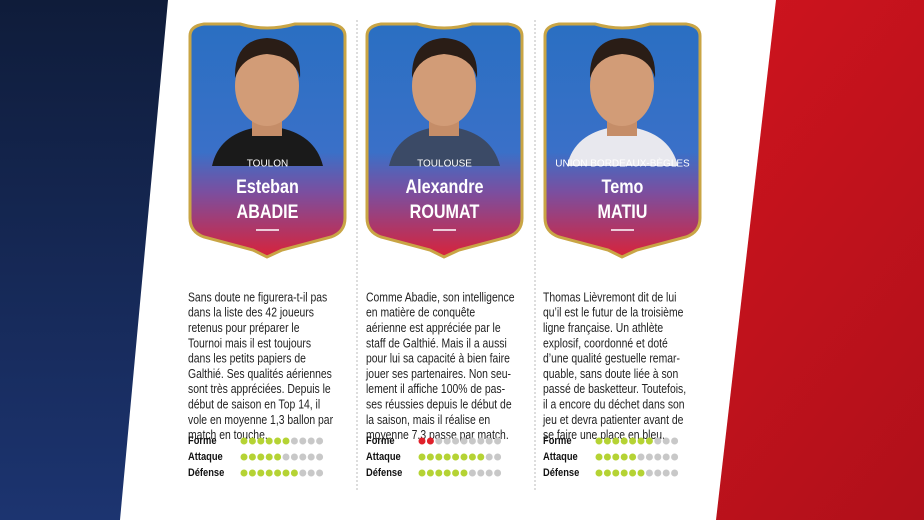 This screenshot has width=924, height=520. I want to click on rating-label: Attaque, so click(383, 457).